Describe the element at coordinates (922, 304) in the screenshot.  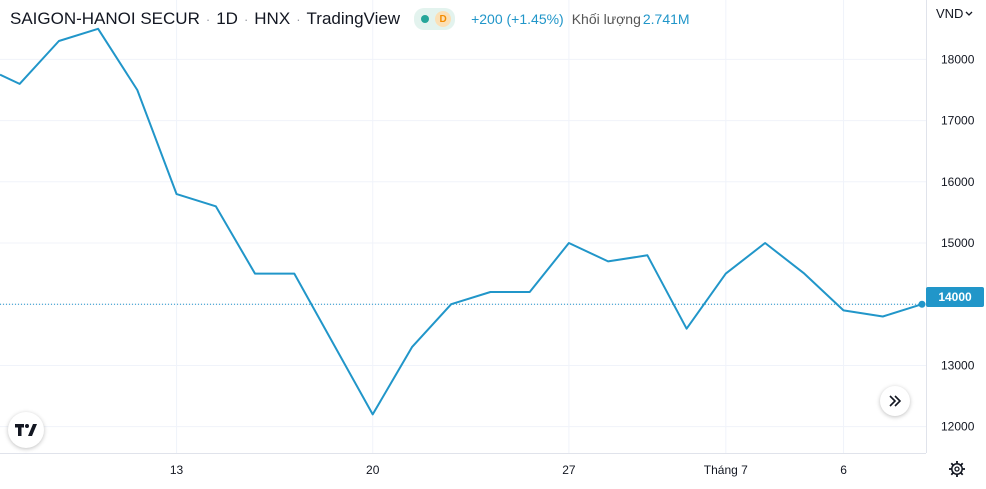
I see `last-point-marker` at that location.